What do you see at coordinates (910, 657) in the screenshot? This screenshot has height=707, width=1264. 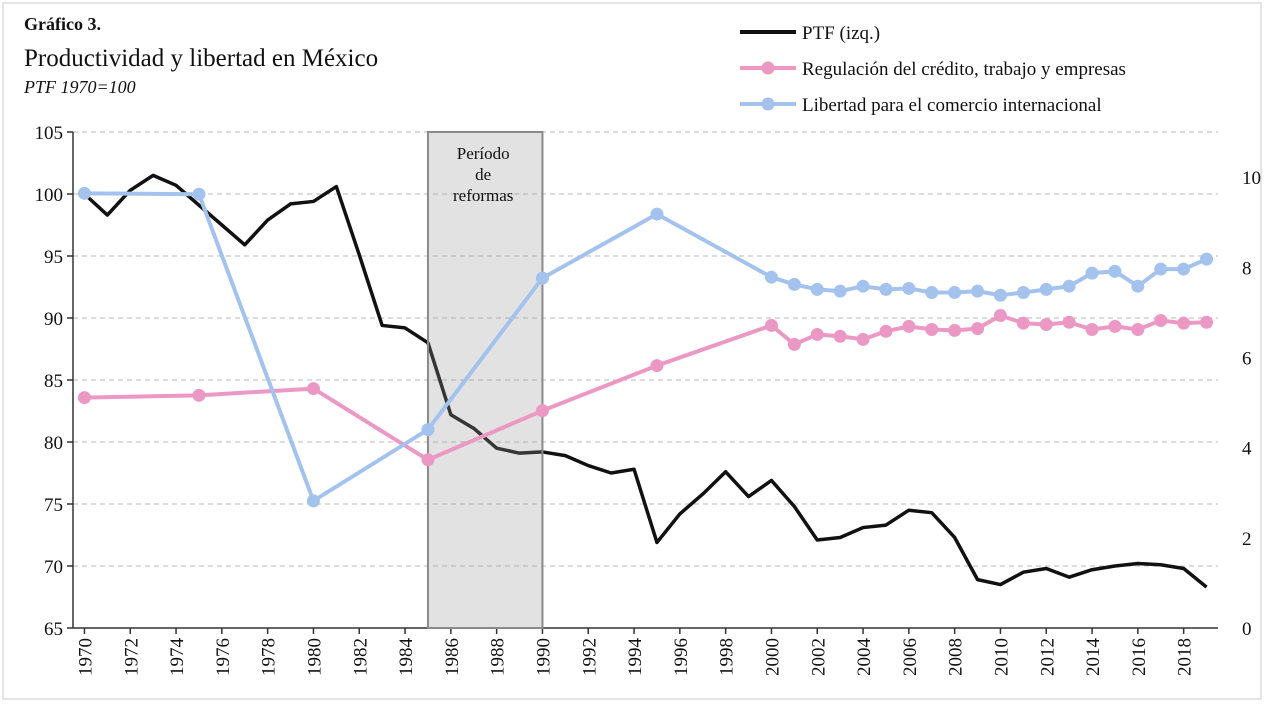 I see `x-tick-label: 2006` at bounding box center [910, 657].